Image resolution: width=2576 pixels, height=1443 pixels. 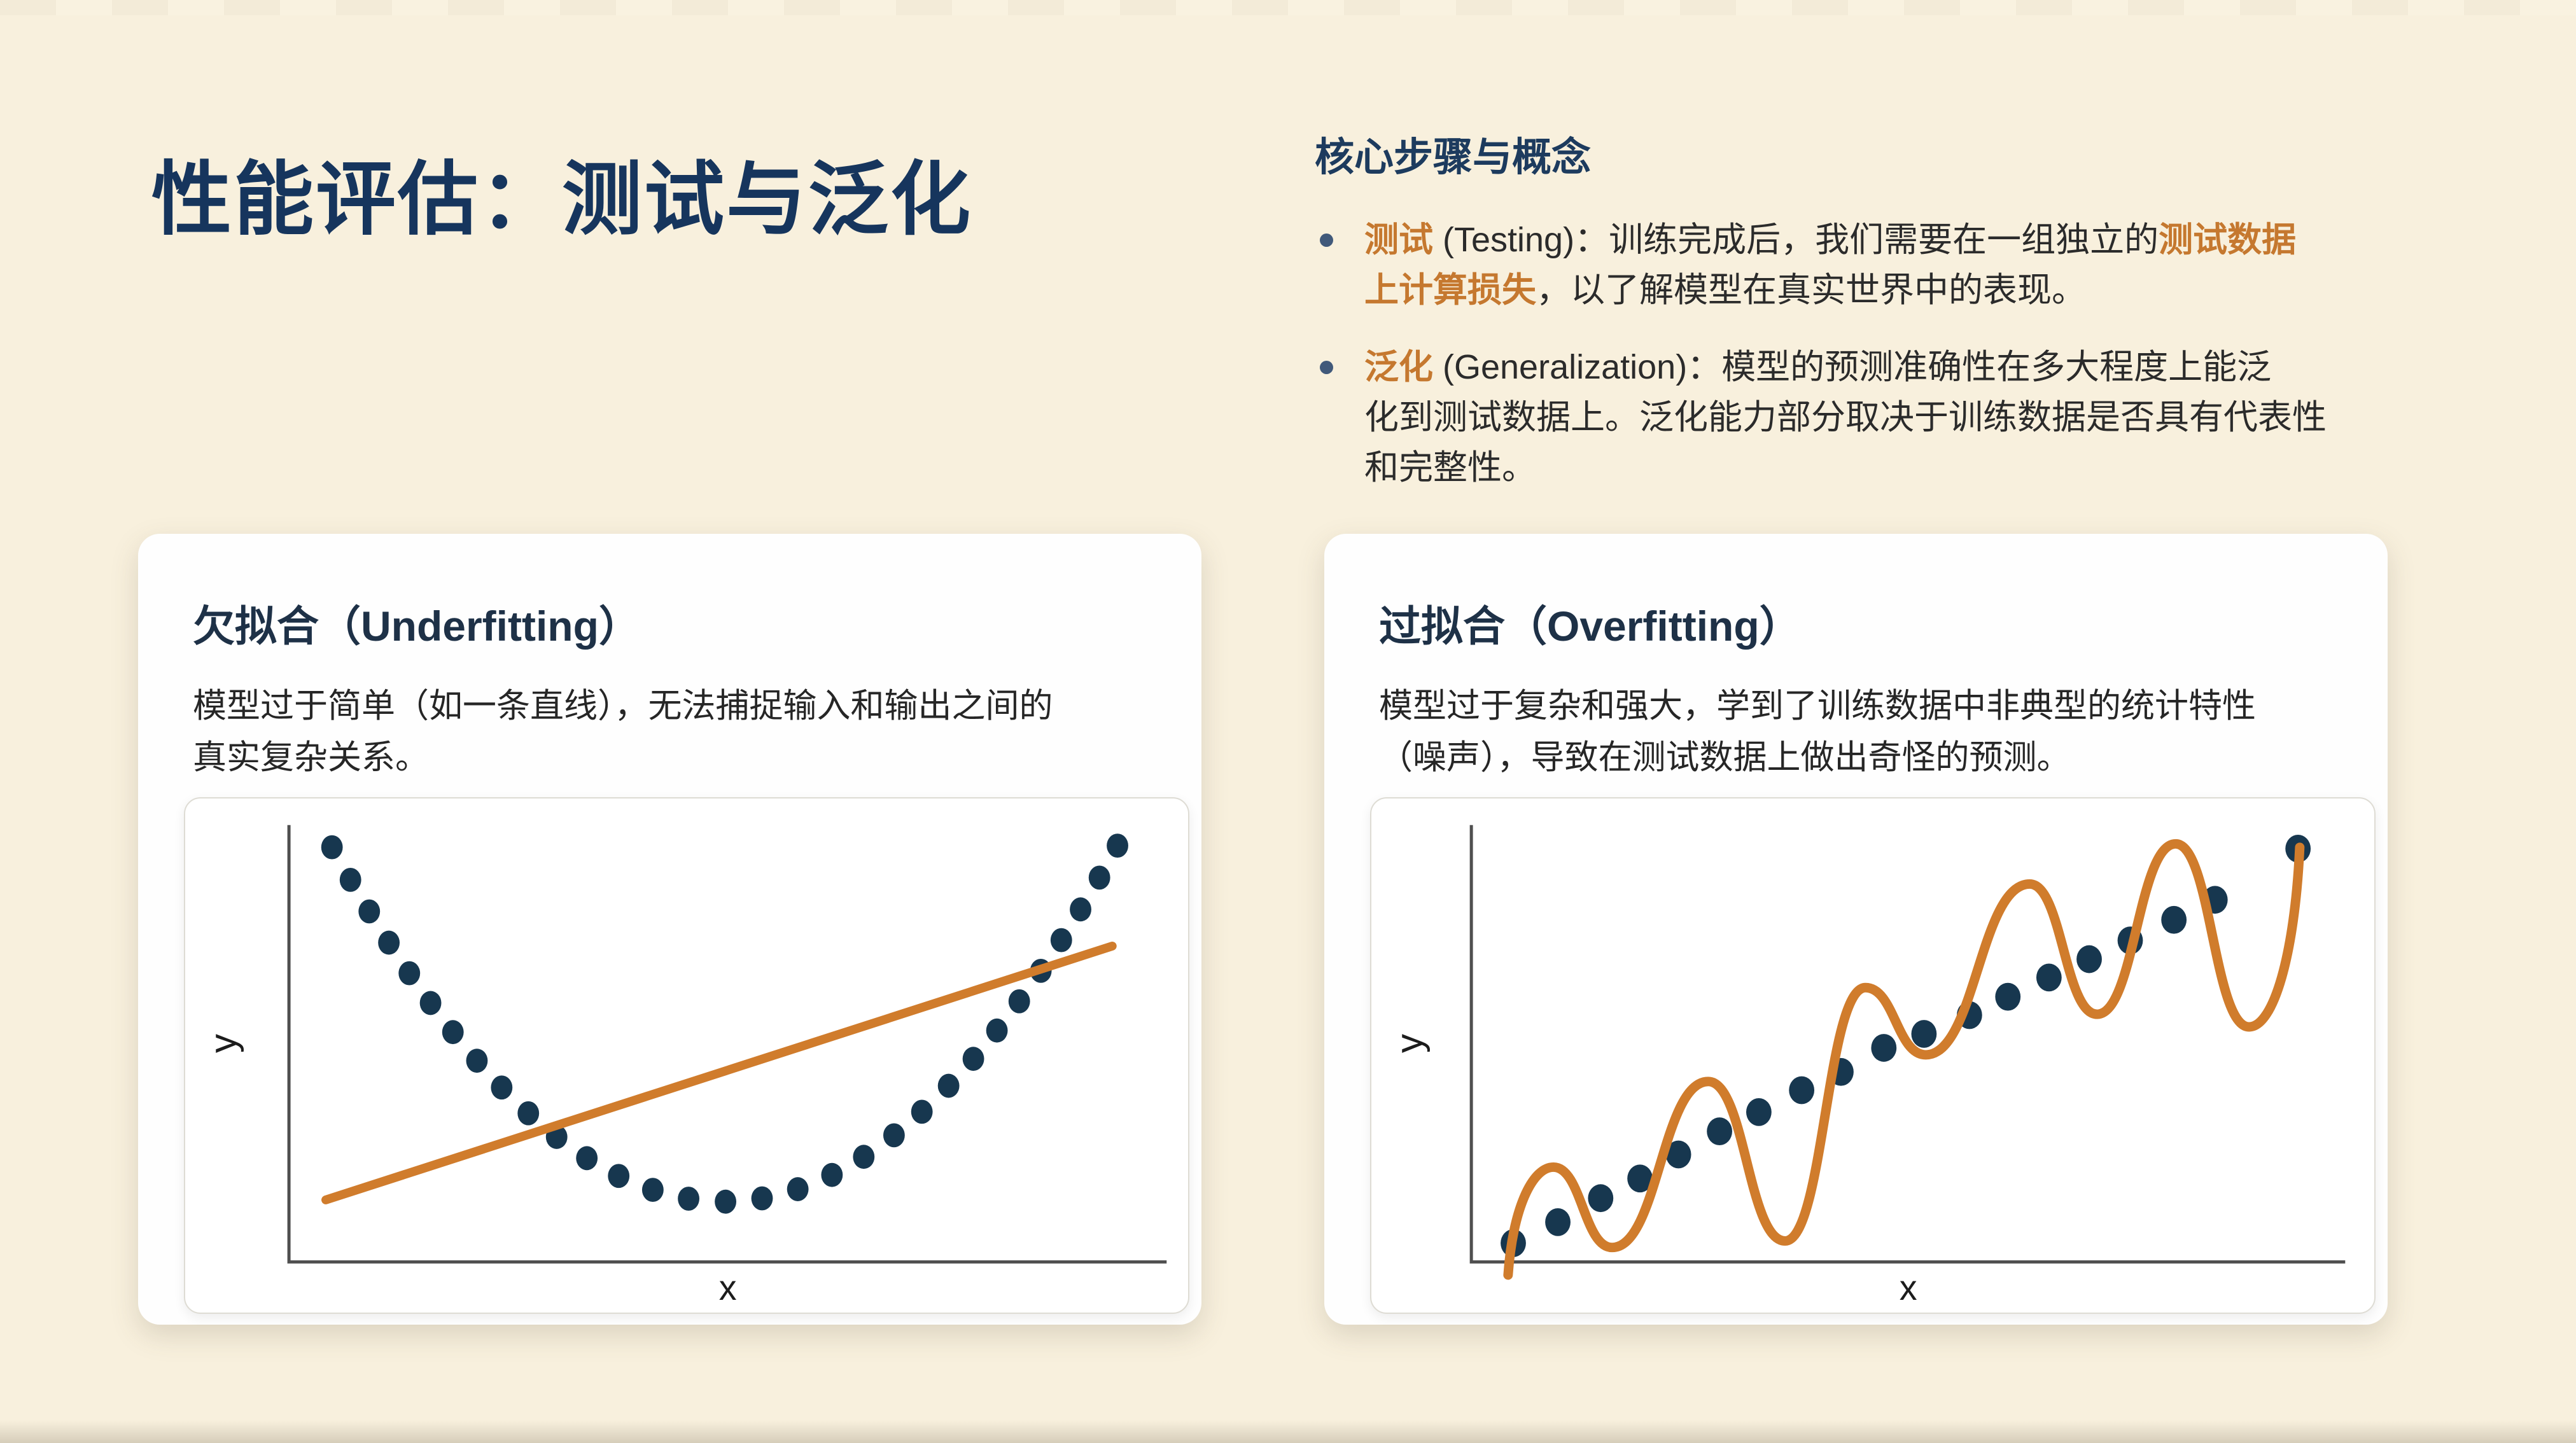 What do you see at coordinates (719, 1073) in the screenshot?
I see `linear-fit-line` at bounding box center [719, 1073].